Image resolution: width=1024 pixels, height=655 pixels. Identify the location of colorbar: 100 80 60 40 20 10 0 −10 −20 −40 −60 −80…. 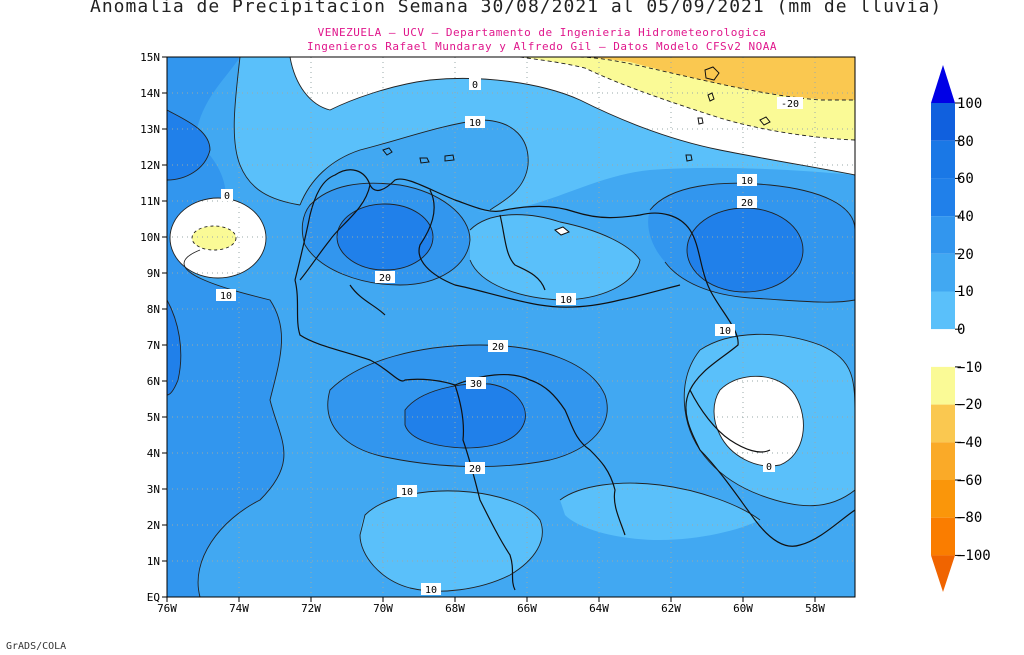
(961, 328).